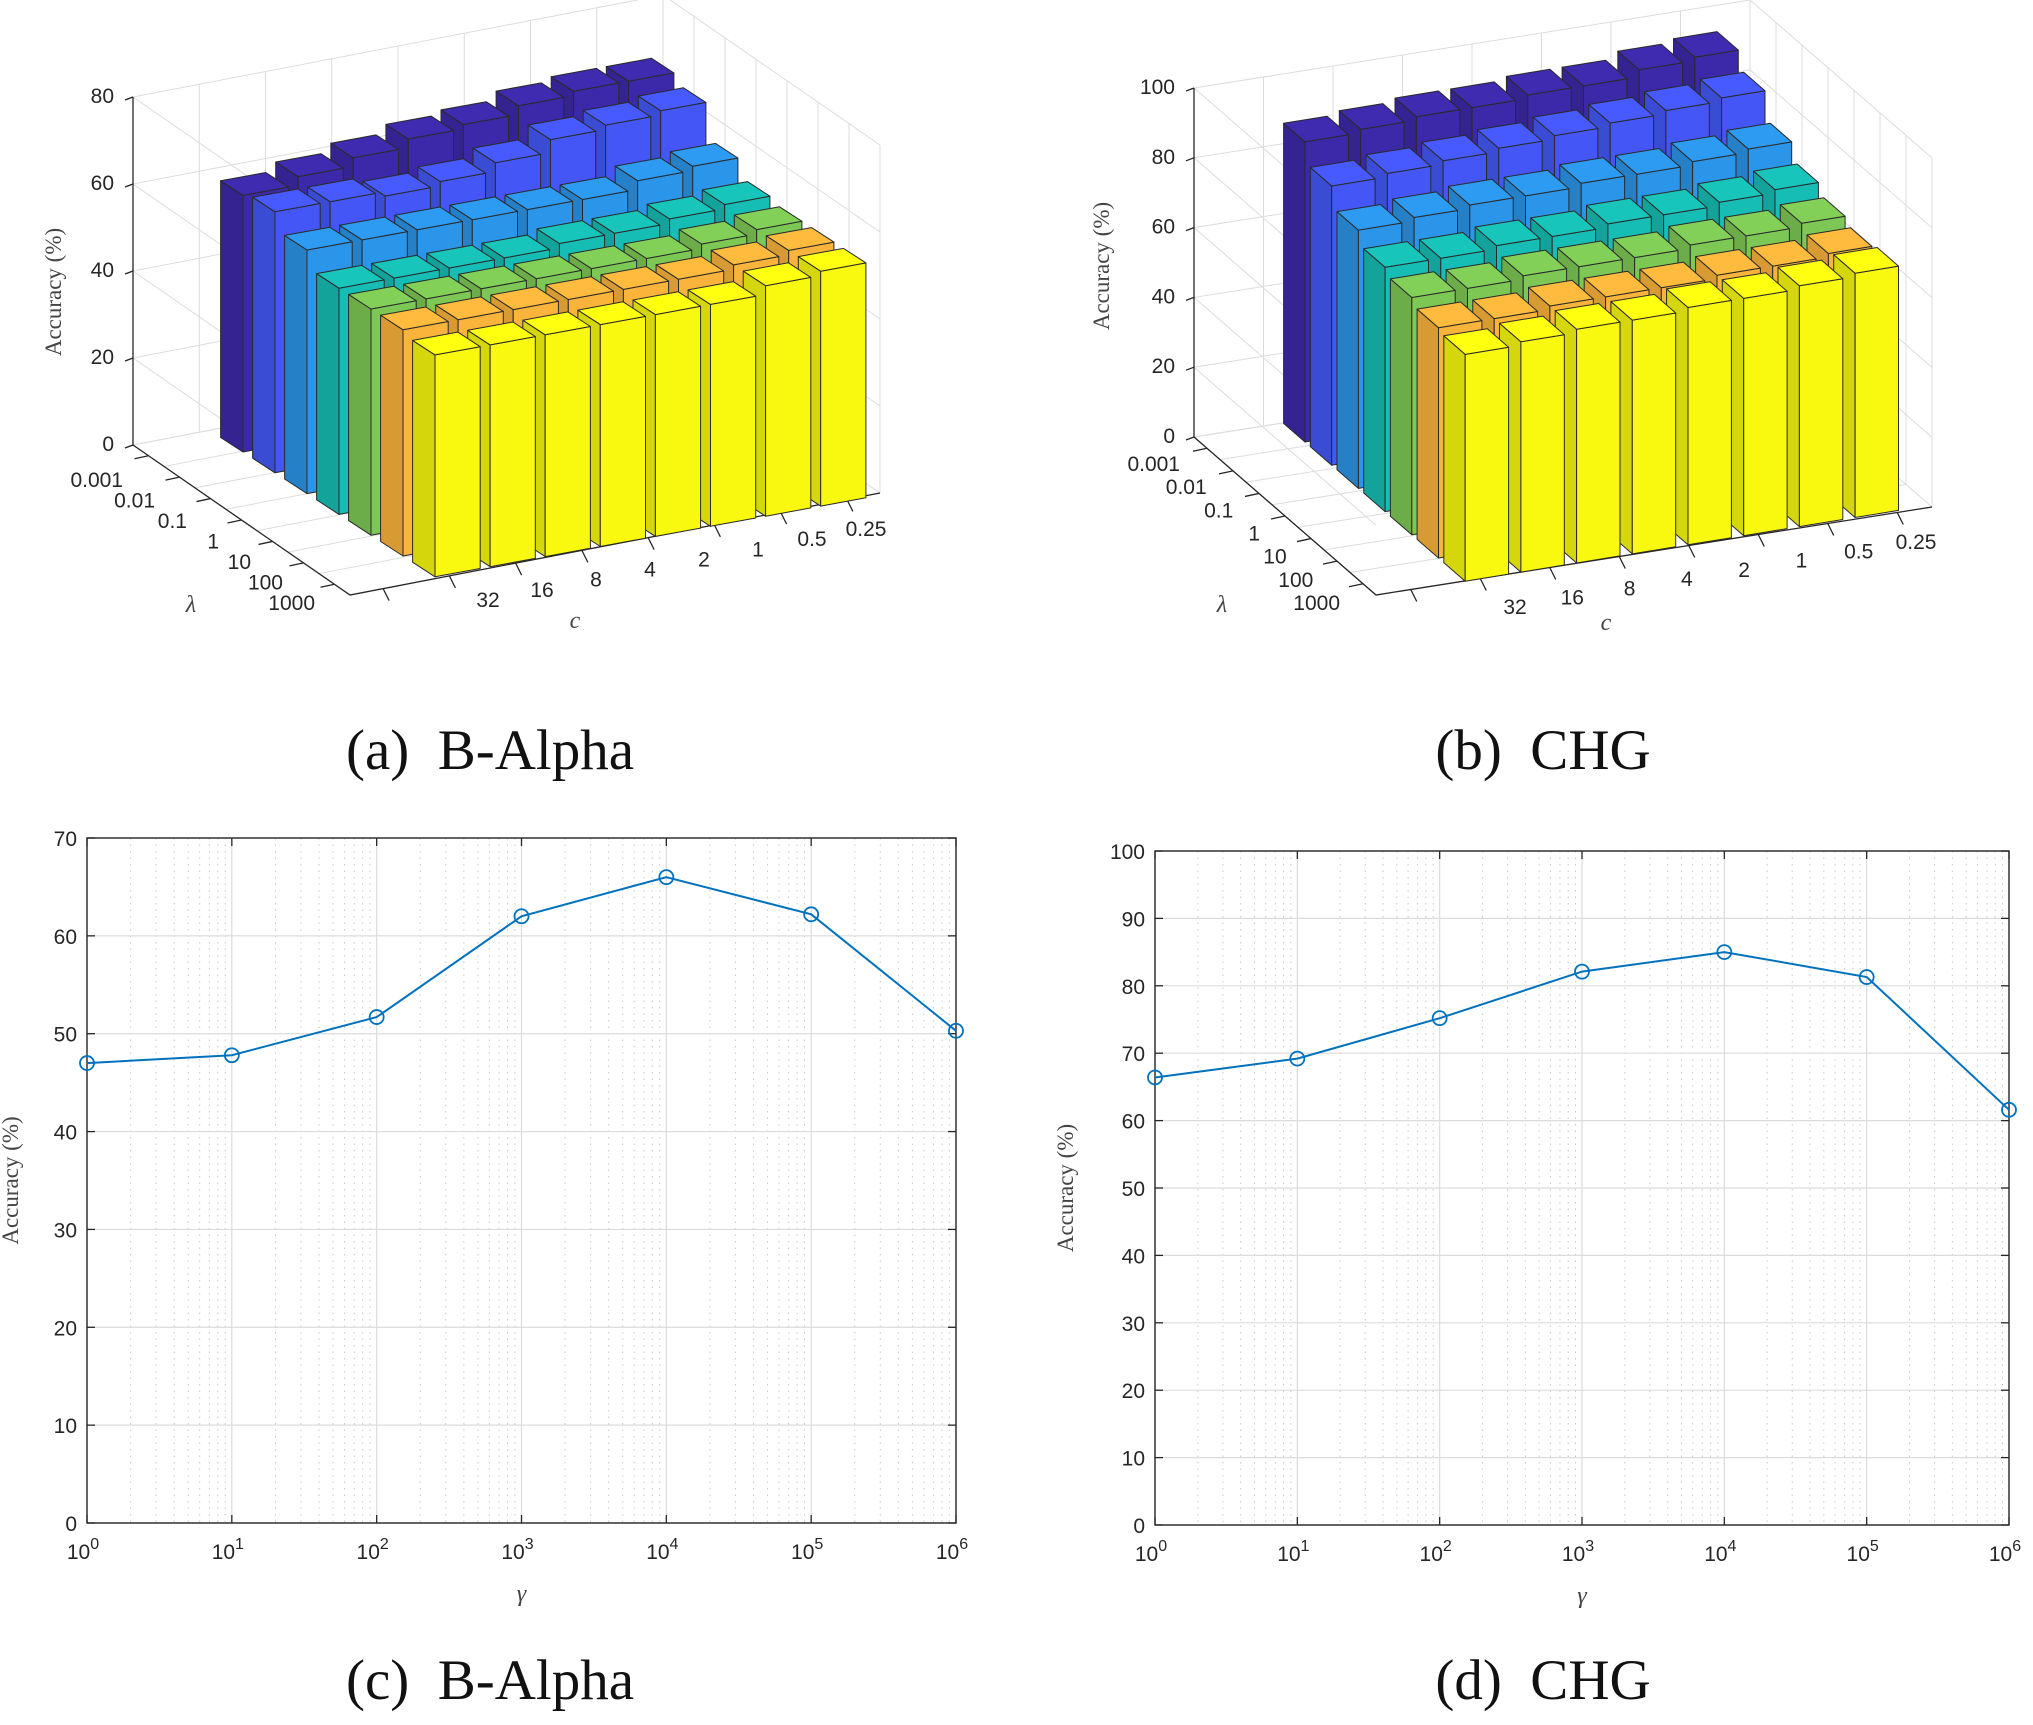 The width and height of the screenshot is (2033, 1725). Describe the element at coordinates (1254, 534) in the screenshot. I see `lambda-tick-label: 1` at that location.